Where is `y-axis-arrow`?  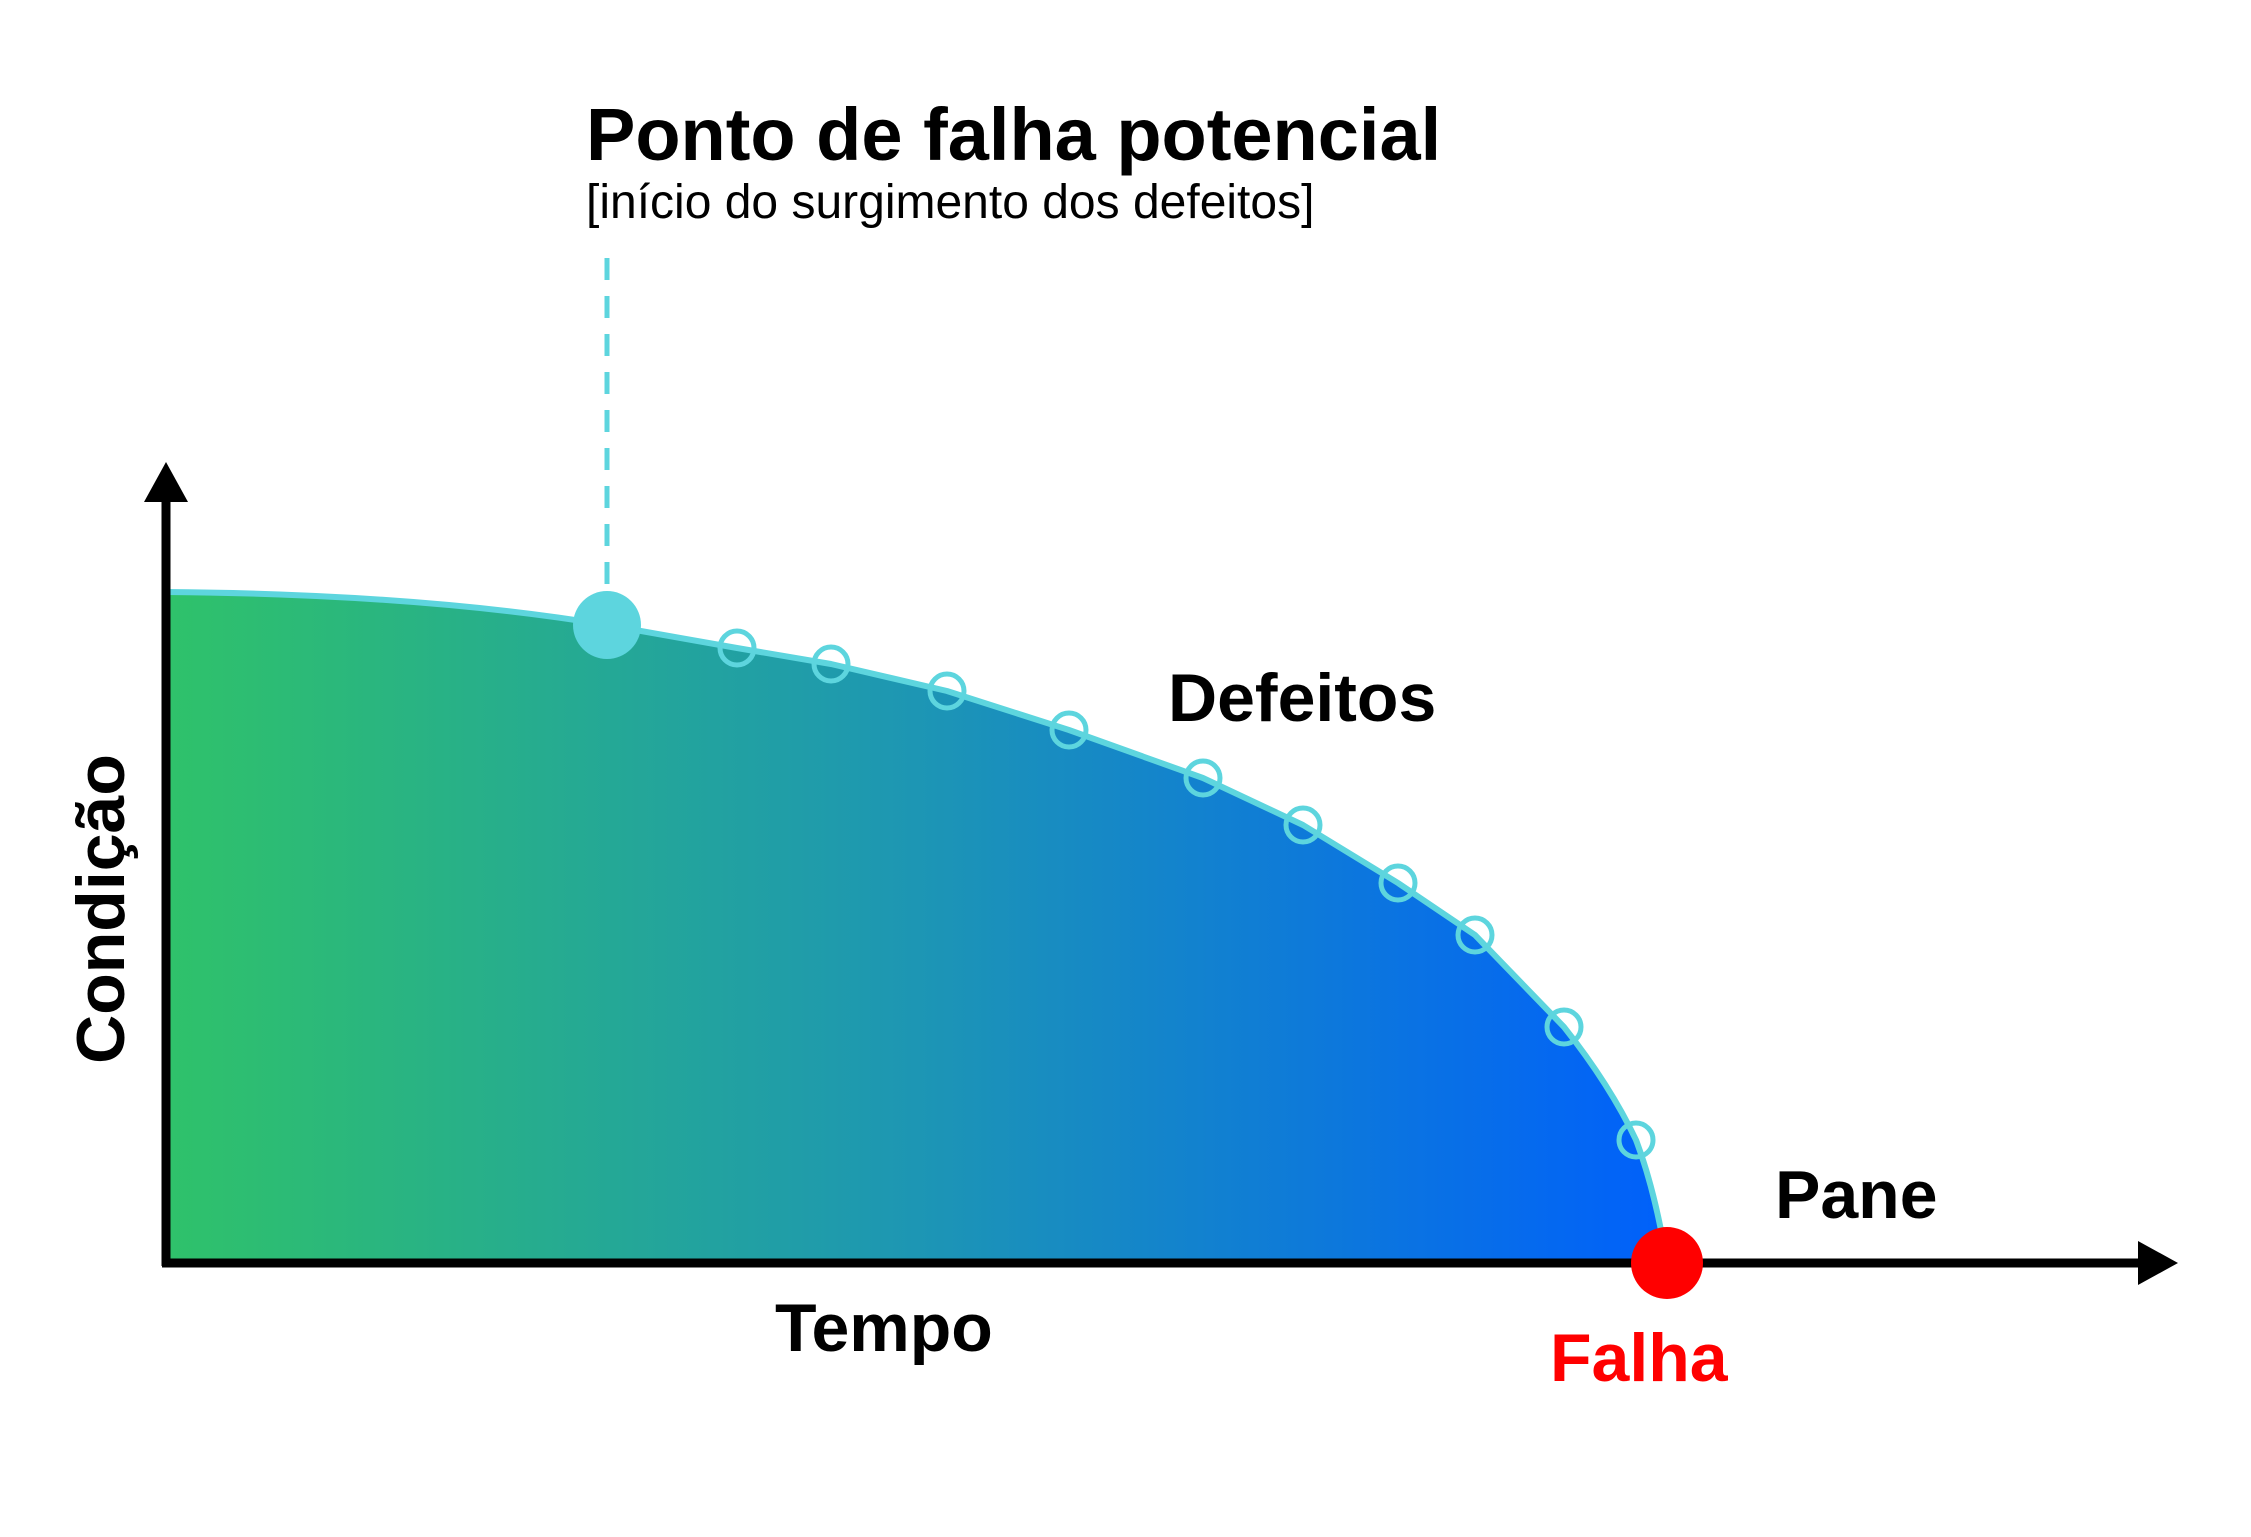
y-axis-arrow is located at coordinates (166, 482).